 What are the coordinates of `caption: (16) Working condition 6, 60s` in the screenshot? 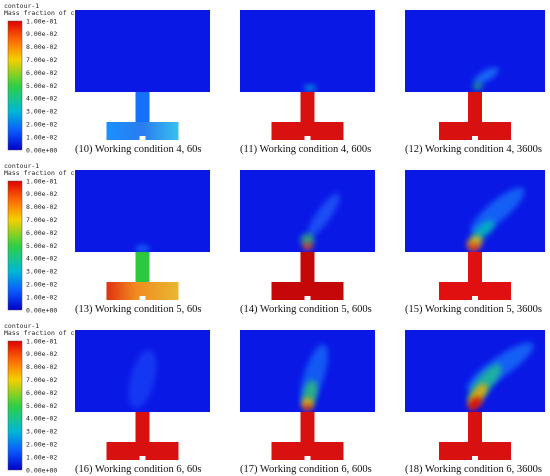 It's located at (138, 469).